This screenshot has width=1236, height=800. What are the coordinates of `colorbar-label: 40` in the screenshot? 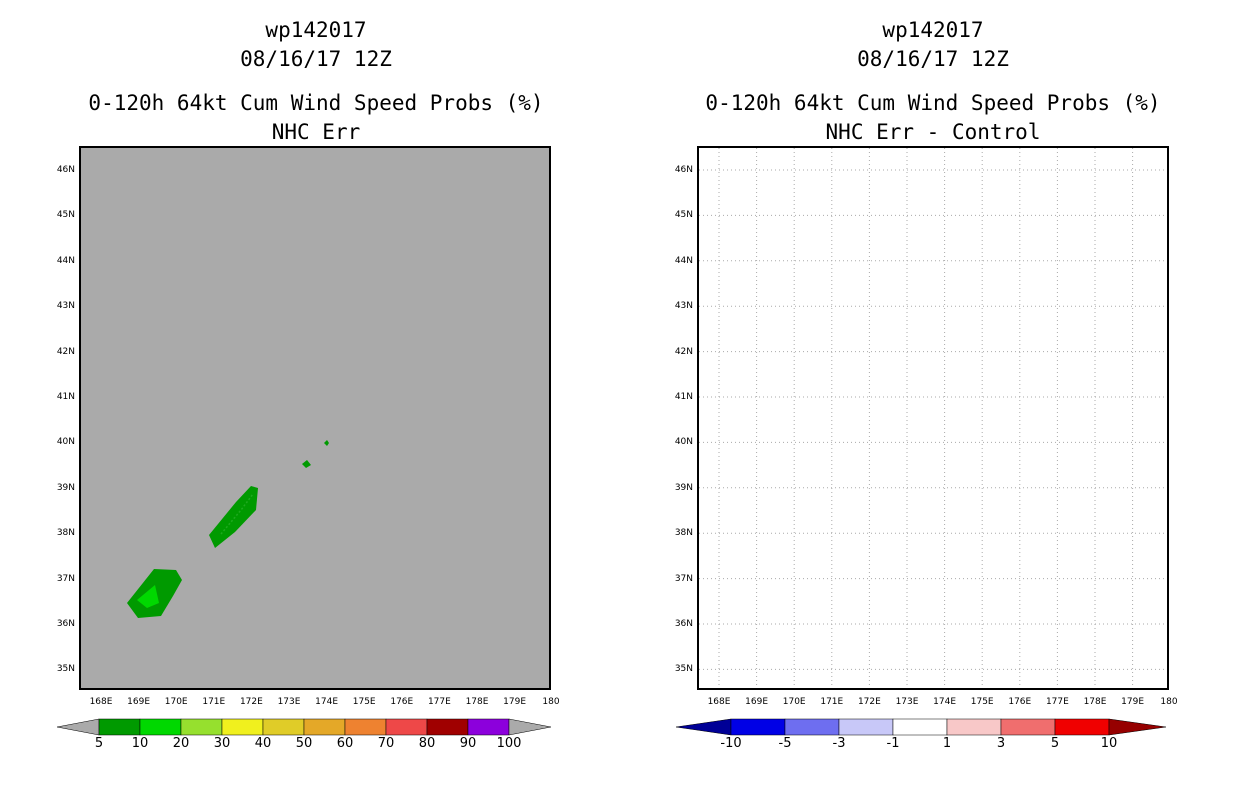 It's located at (263, 743).